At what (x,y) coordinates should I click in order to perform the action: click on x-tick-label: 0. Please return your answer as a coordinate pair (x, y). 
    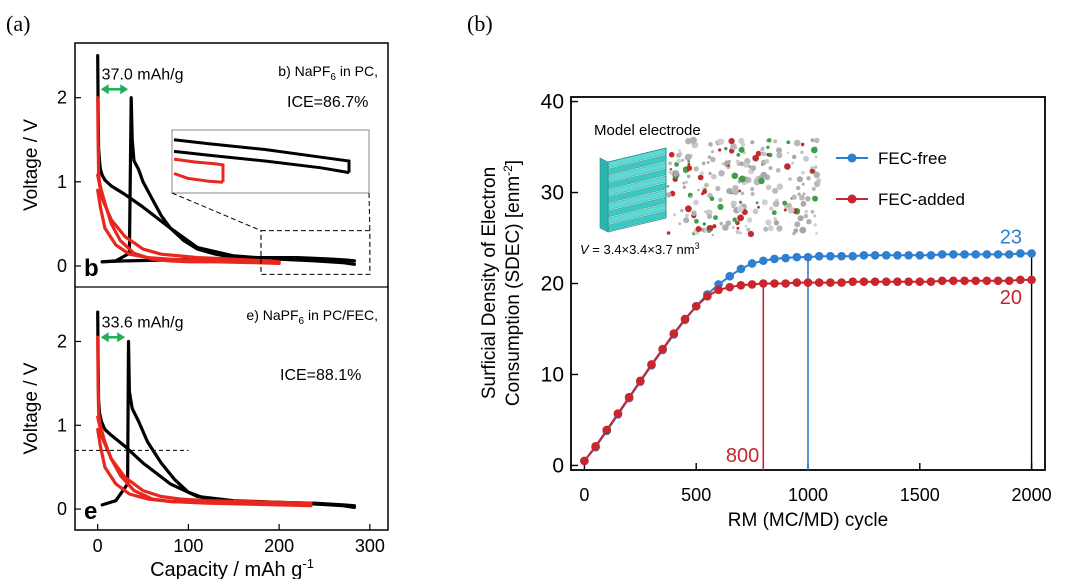
    Looking at the image, I should click on (584, 495).